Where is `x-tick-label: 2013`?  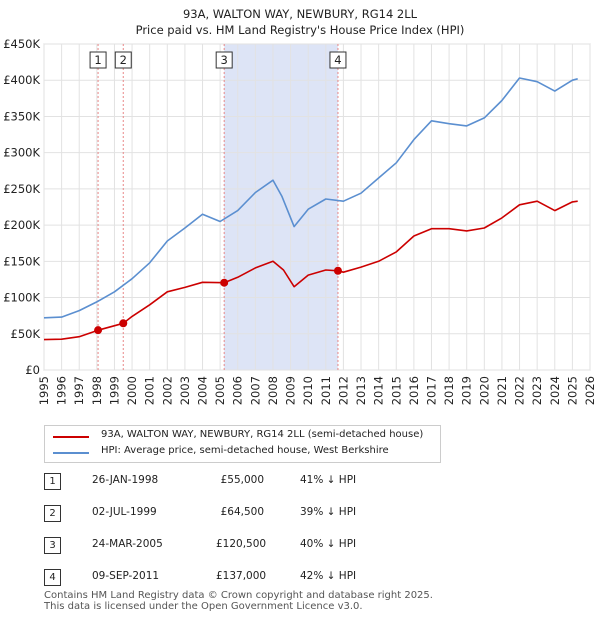
x-tick-label: 2013 is located at coordinates (361, 390).